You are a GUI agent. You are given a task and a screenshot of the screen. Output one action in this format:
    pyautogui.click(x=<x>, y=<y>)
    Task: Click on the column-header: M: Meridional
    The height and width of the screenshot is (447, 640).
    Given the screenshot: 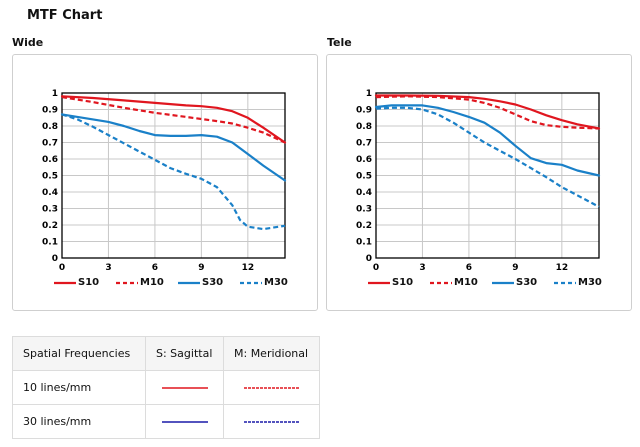 What is the action you would take?
    pyautogui.click(x=271, y=353)
    